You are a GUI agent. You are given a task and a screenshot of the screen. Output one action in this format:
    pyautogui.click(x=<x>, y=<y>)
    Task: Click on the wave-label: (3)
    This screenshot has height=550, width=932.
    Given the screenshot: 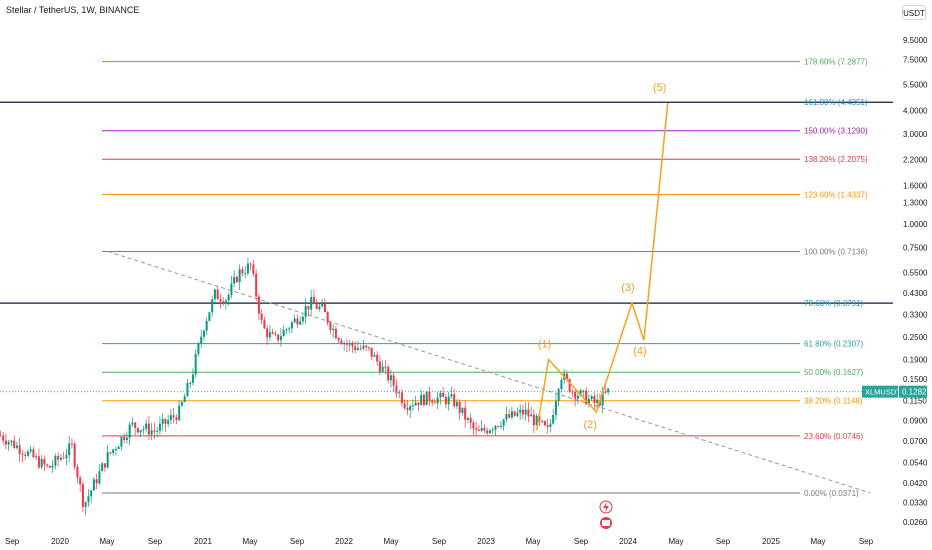 What is the action you would take?
    pyautogui.click(x=627, y=288)
    